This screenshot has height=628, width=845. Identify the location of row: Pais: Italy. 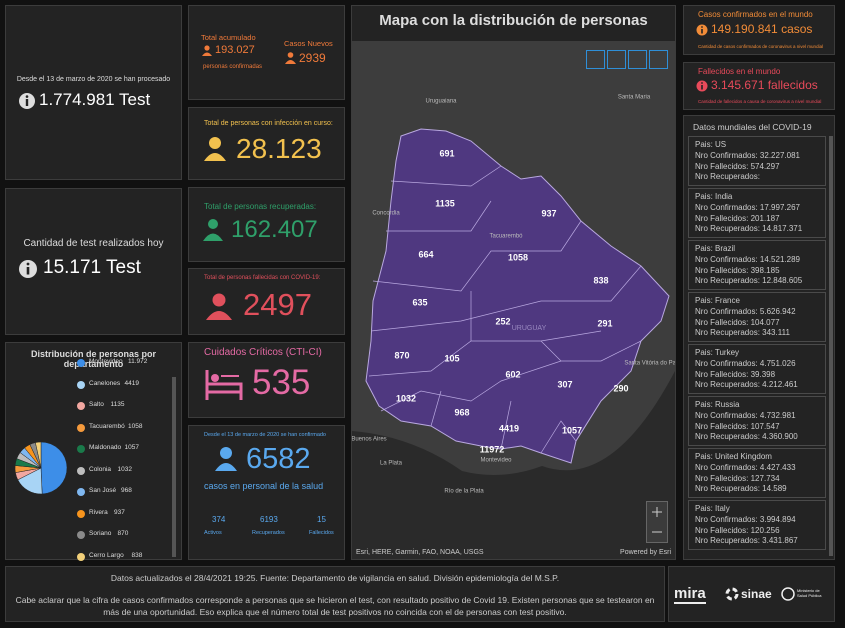
(712, 508).